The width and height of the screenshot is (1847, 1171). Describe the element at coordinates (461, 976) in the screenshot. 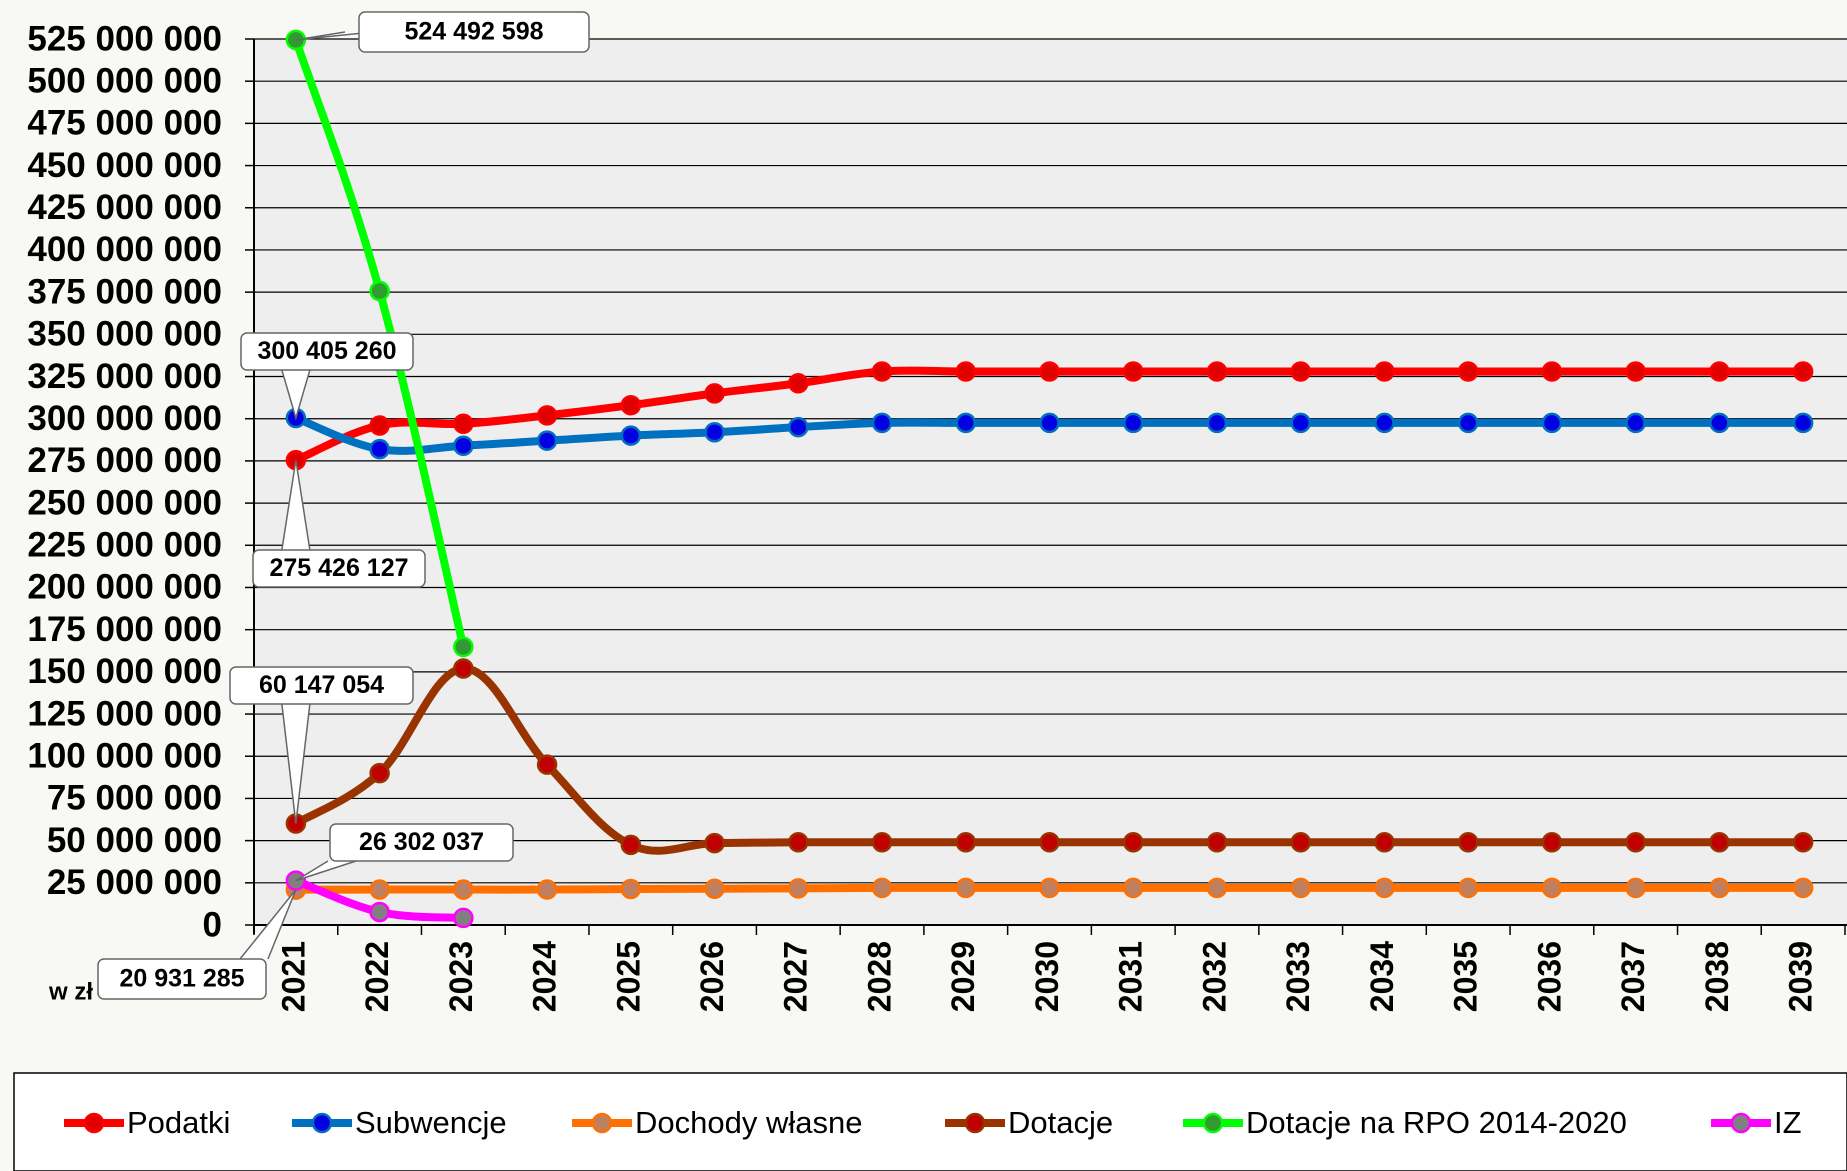

I see `x-tick-label: 2023` at that location.